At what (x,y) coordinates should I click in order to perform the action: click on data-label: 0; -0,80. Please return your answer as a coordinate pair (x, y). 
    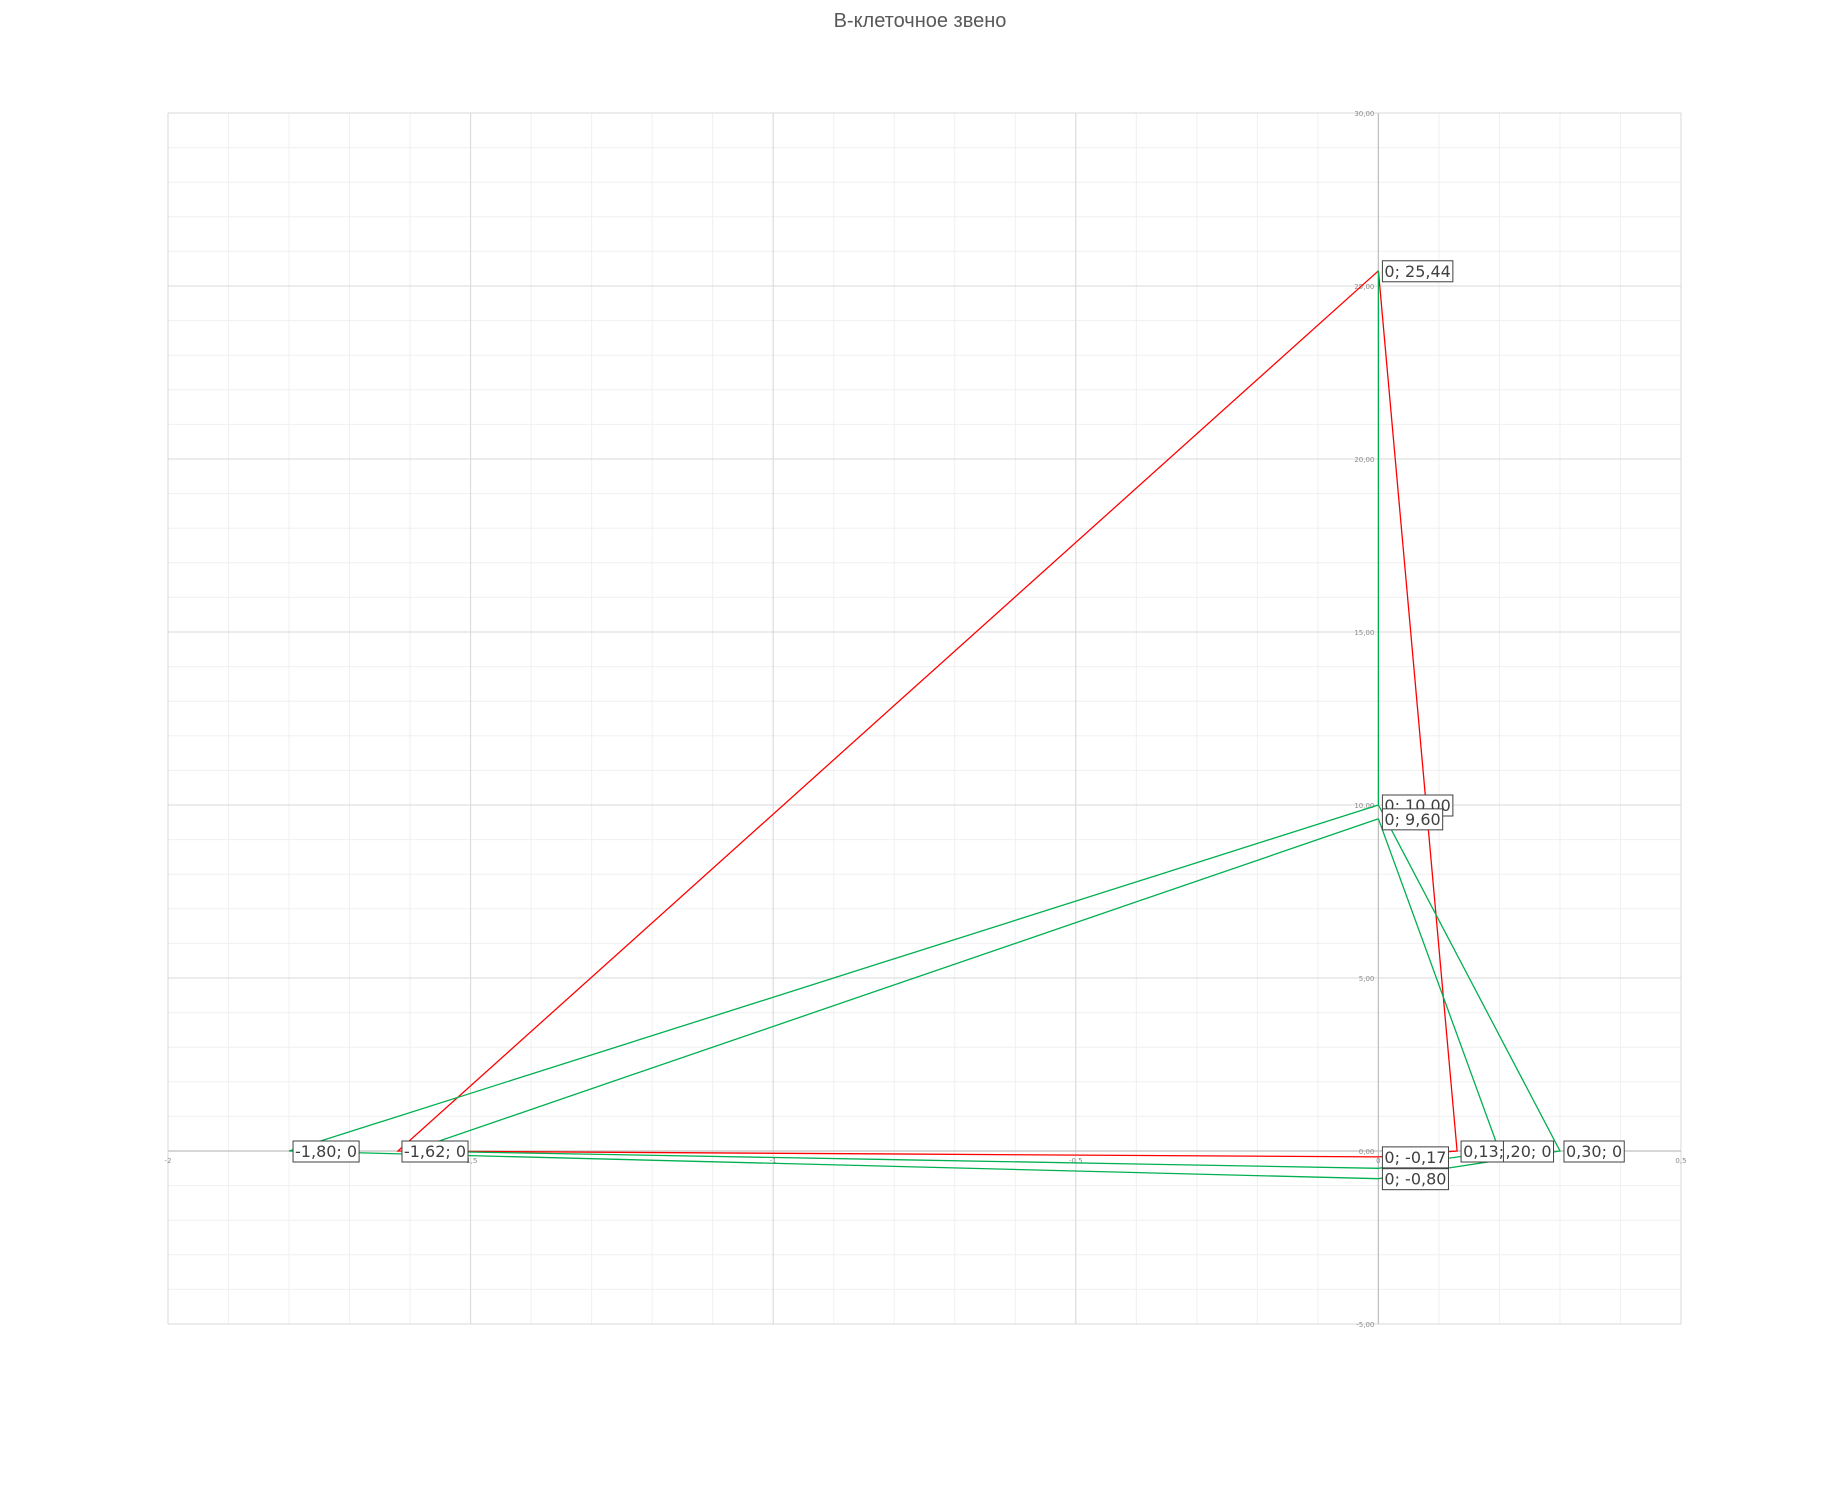
    Looking at the image, I should click on (1415, 1179).